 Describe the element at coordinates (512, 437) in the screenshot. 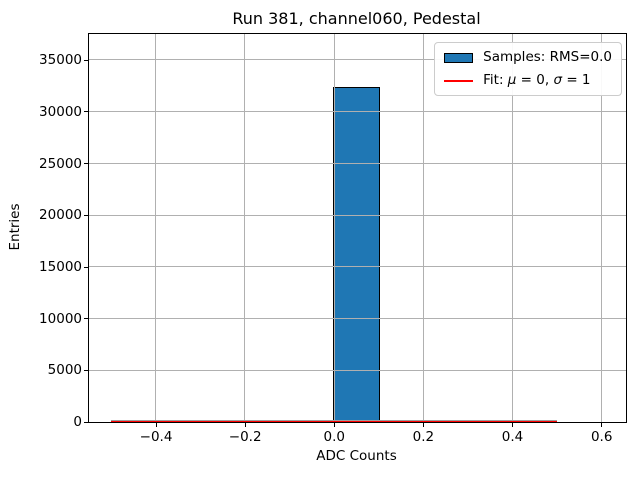

I see `x-tick-label: 0.4` at that location.